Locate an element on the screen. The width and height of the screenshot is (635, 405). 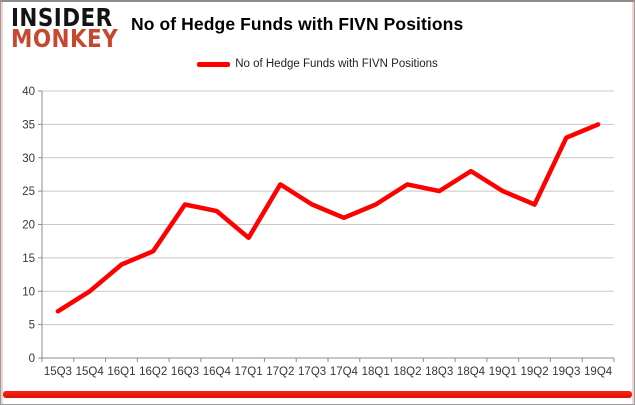
insider-monkey-logo: INSIDER MONKEY is located at coordinates (65, 28).